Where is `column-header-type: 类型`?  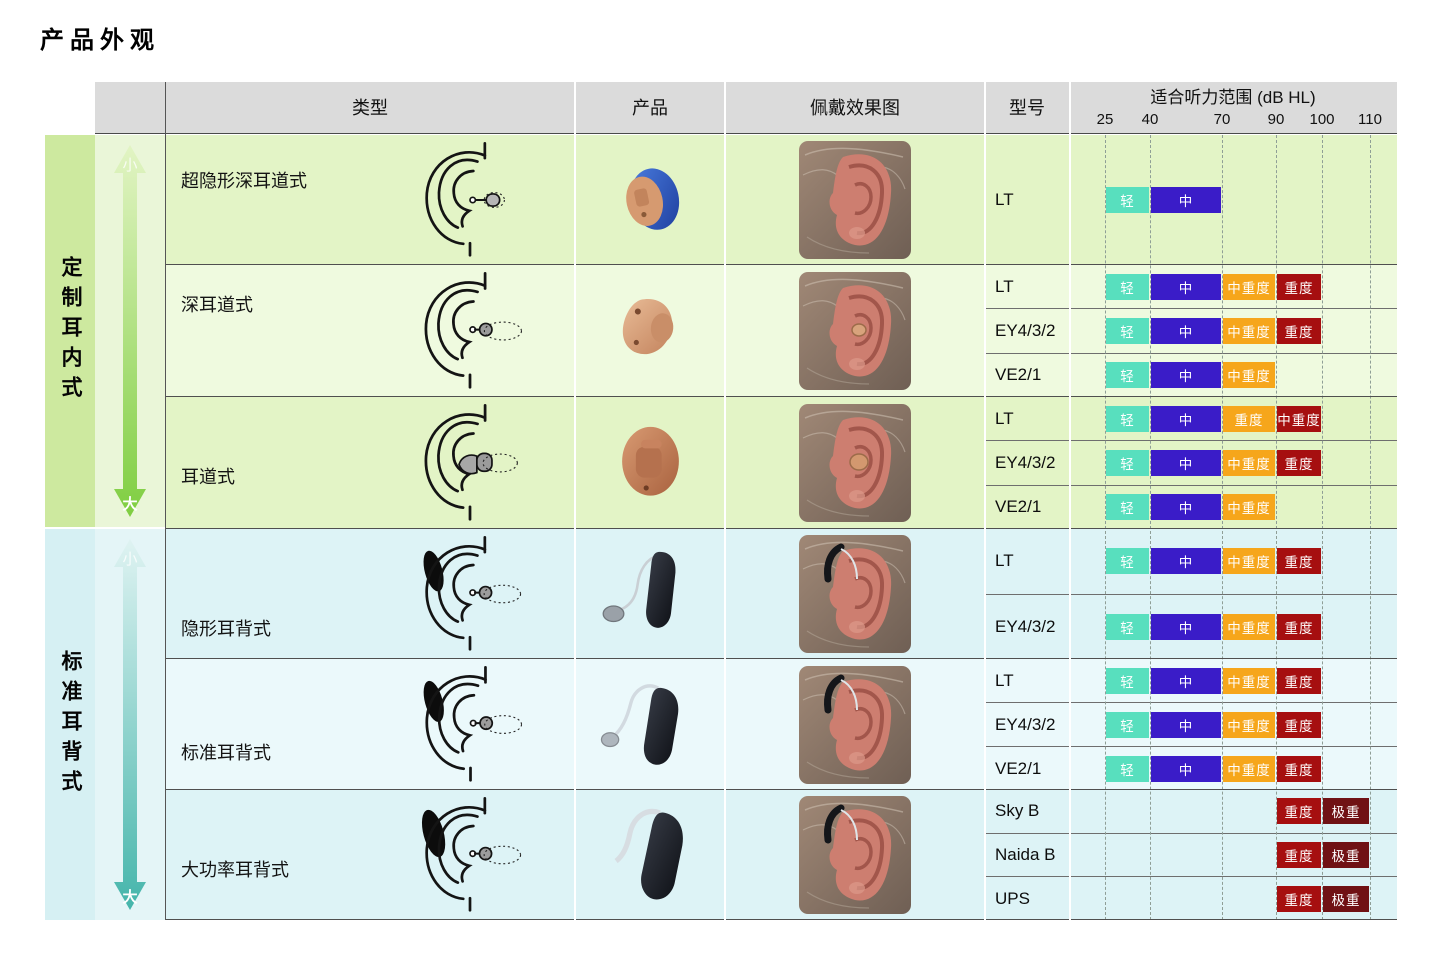 column-header-type: 类型 is located at coordinates (370, 108).